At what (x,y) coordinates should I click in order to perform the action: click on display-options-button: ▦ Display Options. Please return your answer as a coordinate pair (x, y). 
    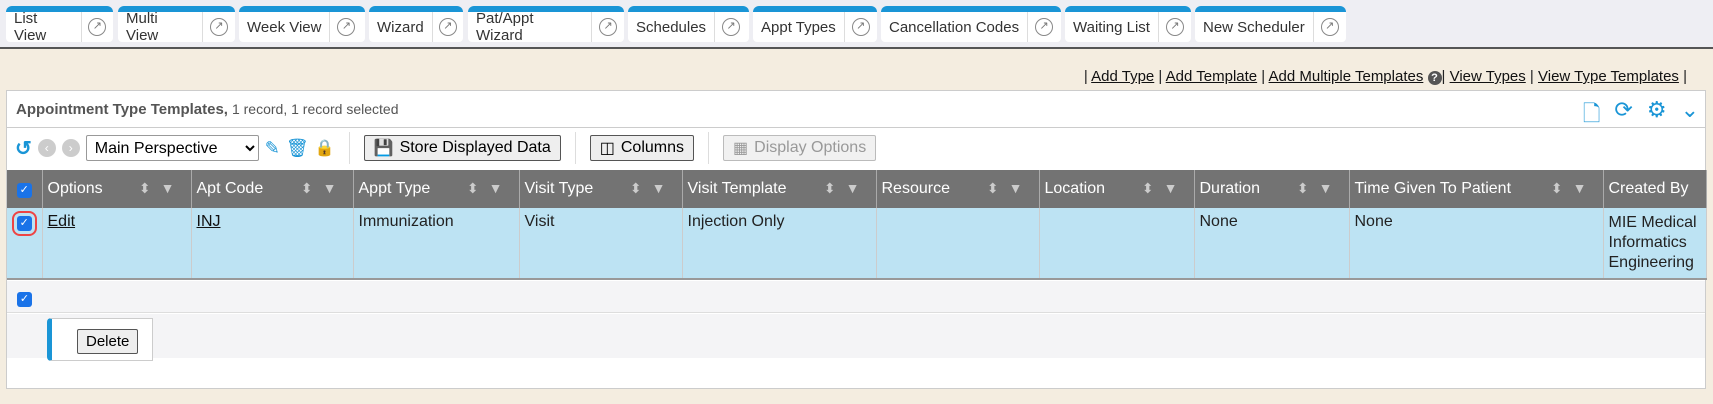
    Looking at the image, I should click on (800, 148).